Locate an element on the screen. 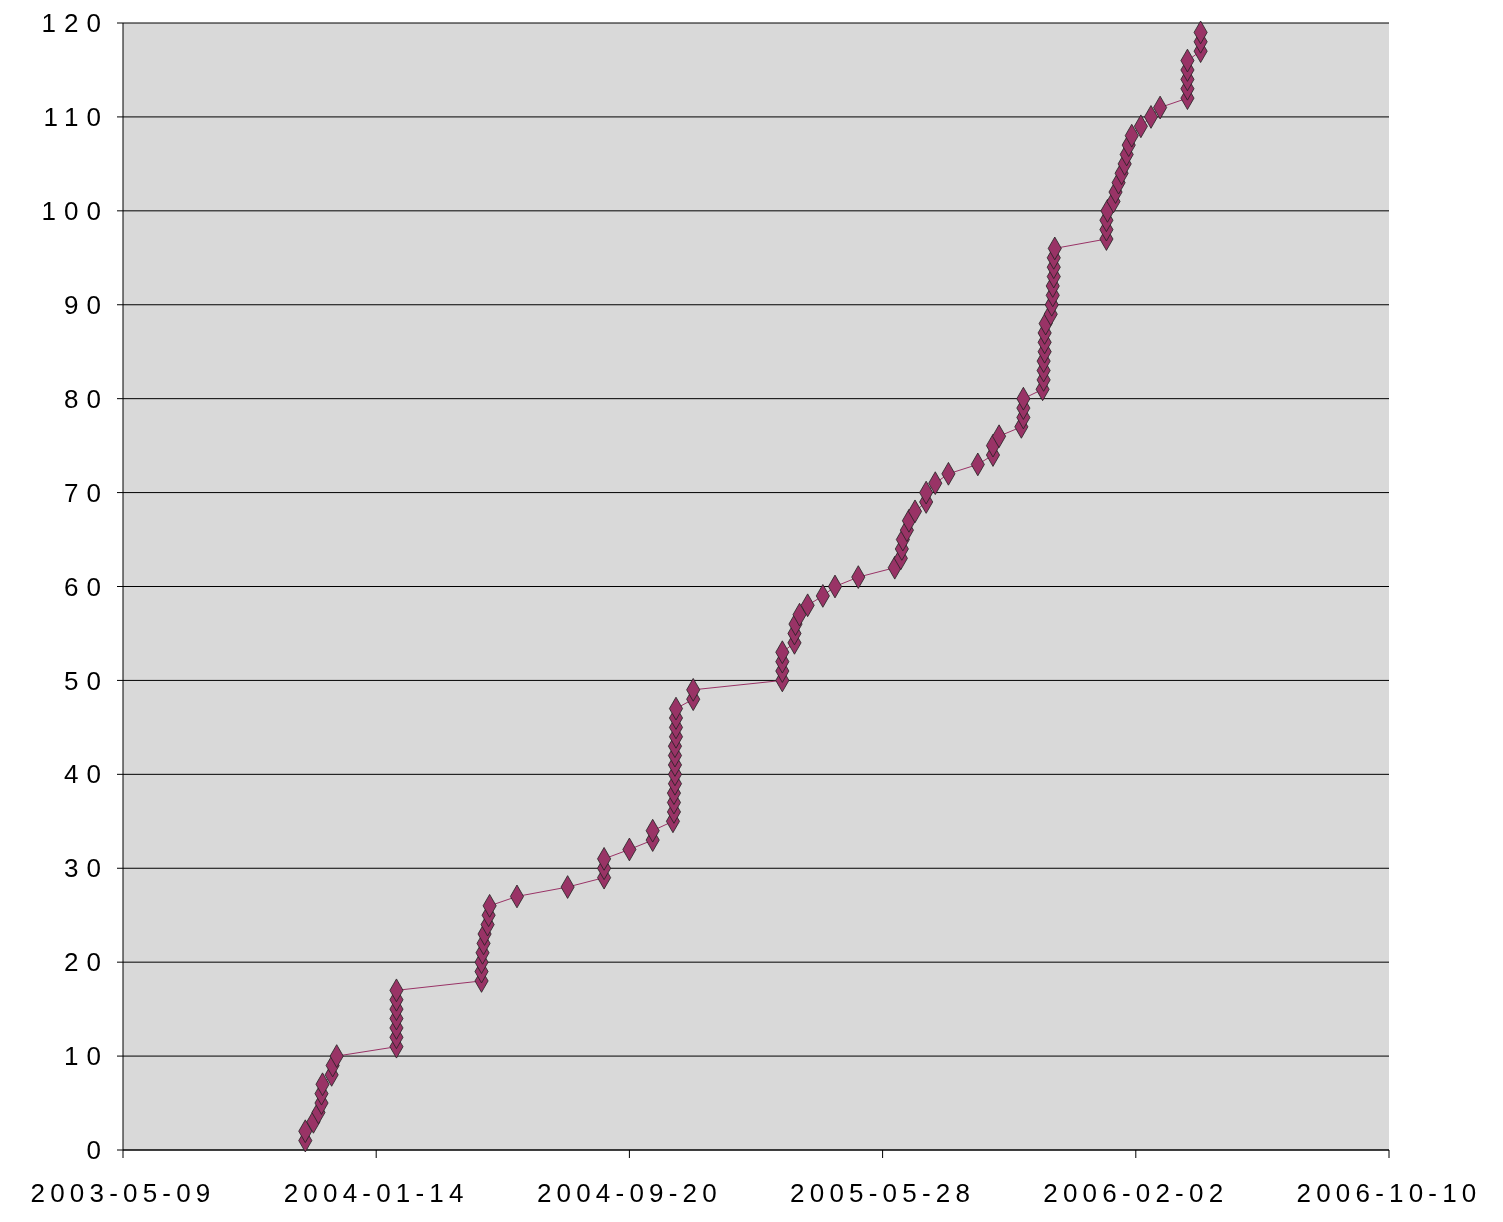 Image resolution: width=1503 pixels, height=1222 pixels. y-tick-label: 90 is located at coordinates (86, 304).